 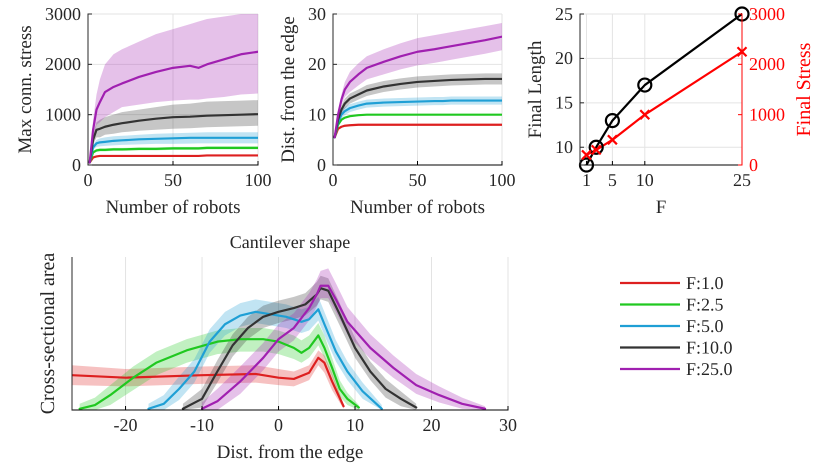 I want to click on y2-tick-label: 0, so click(x=753, y=164).